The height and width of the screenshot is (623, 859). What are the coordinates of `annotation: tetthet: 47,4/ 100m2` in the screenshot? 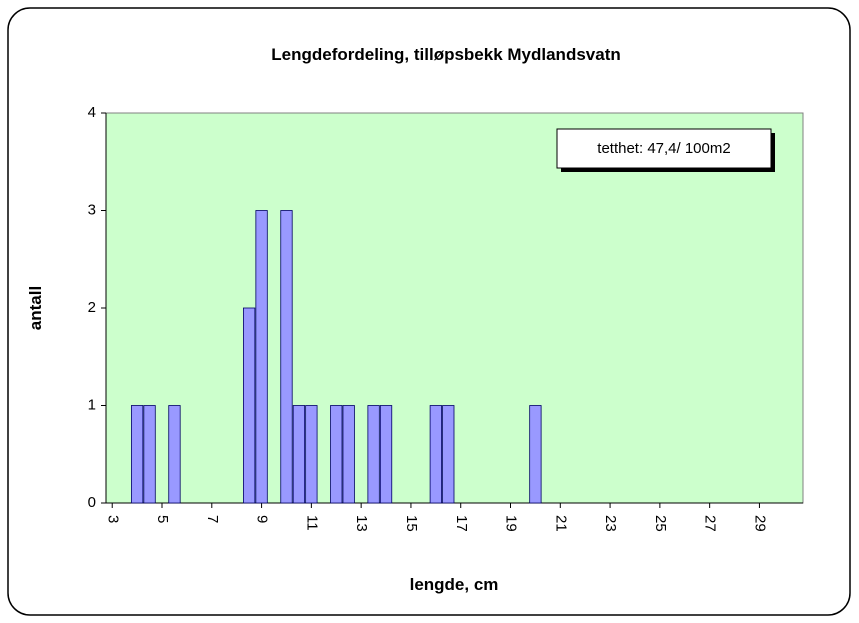 It's located at (663, 148).